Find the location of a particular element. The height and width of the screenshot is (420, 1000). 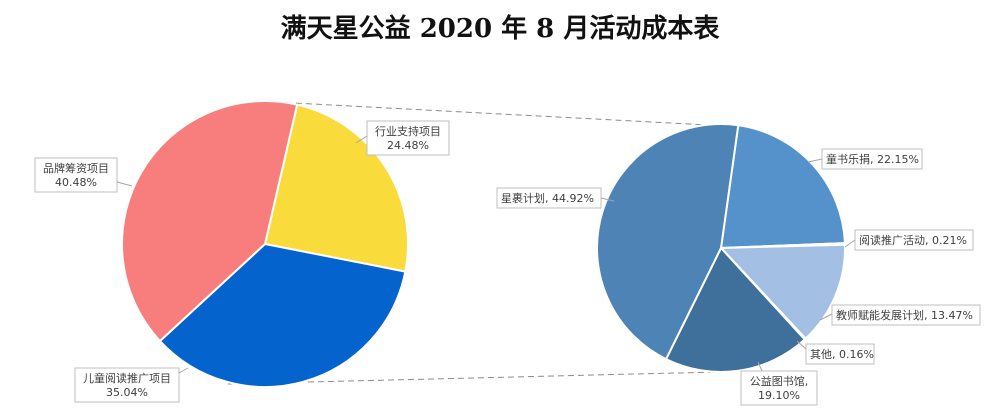

label-main-3-box is located at coordinates (76, 175).